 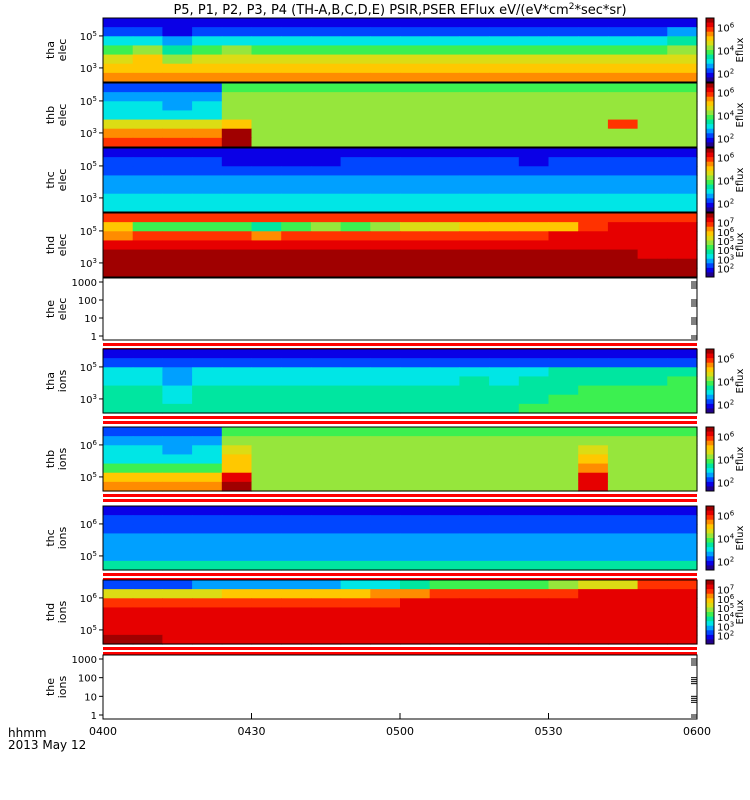 I want to click on colorbar-frame, so click(x=710, y=459).